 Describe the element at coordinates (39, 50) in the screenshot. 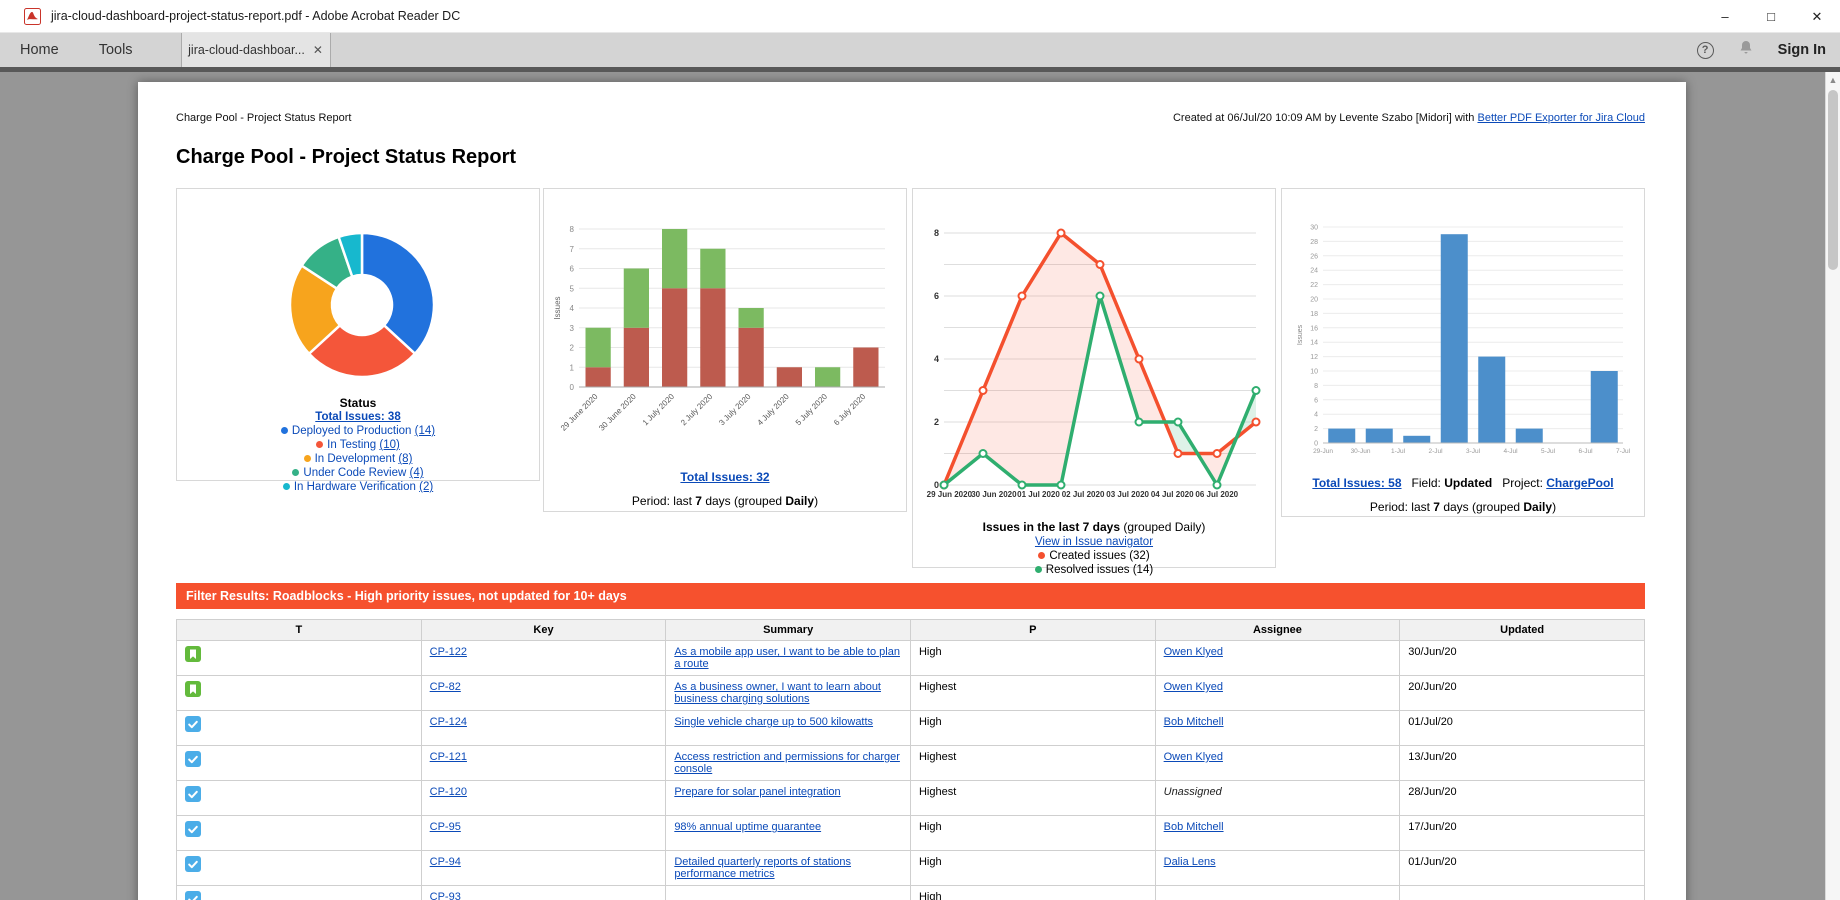

I see `tab-home: Home` at that location.